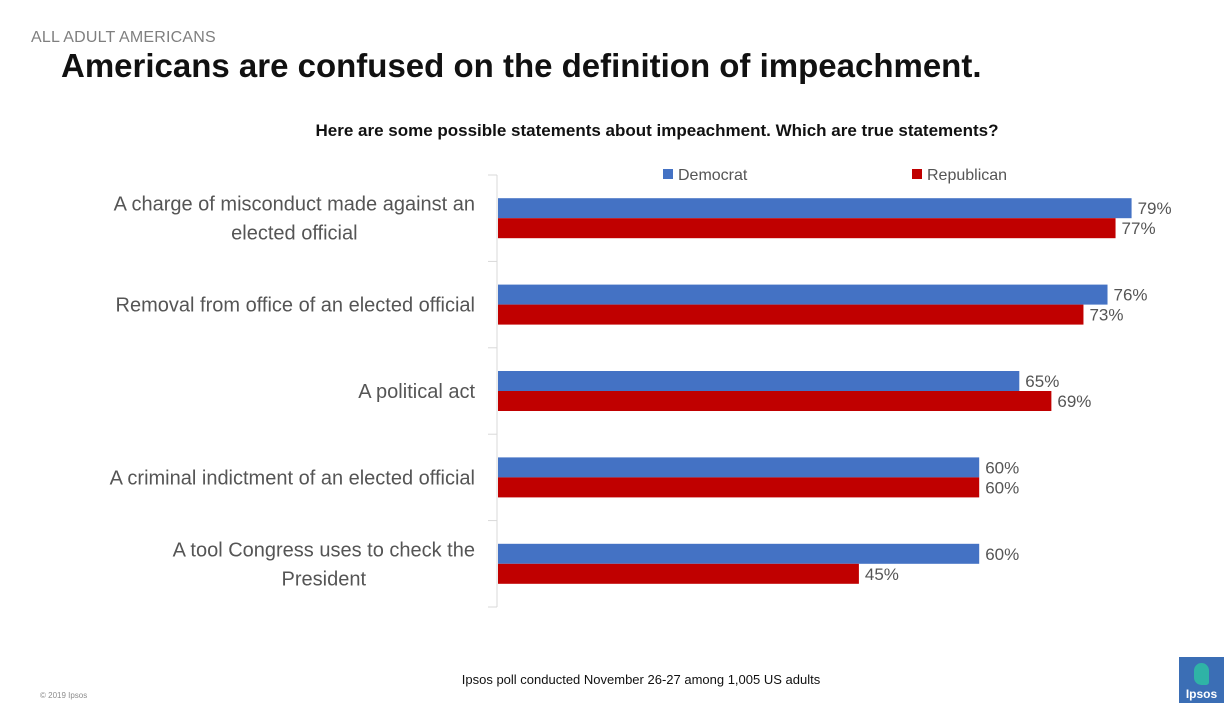 Image resolution: width=1224 pixels, height=713 pixels. What do you see at coordinates (1201, 694) in the screenshot?
I see `logo-text: Ipsos` at bounding box center [1201, 694].